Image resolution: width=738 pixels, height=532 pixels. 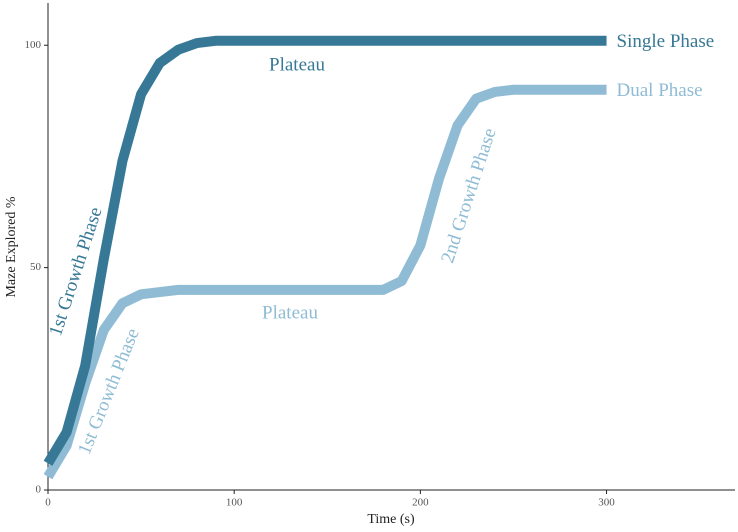 What do you see at coordinates (48, 503) in the screenshot?
I see `x-tick-label: 0` at bounding box center [48, 503].